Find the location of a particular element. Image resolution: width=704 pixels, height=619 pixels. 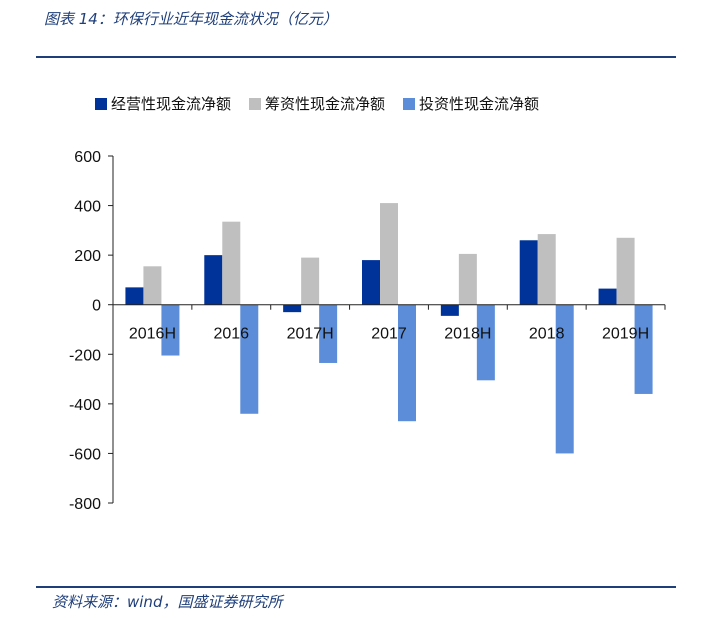

bar-operating-2016h is located at coordinates (134, 296).